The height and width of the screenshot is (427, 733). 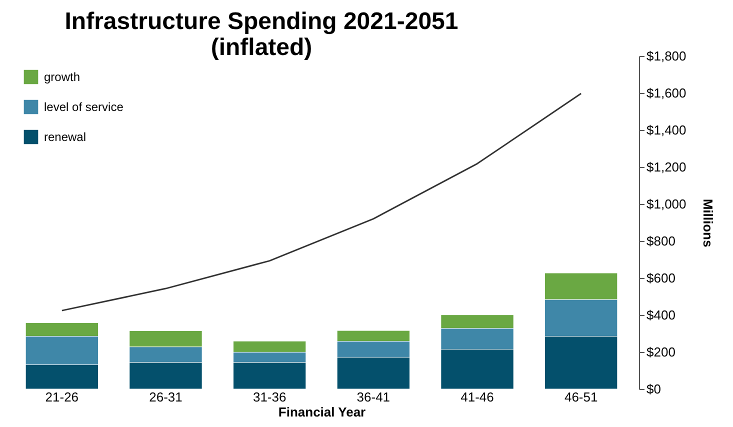 I want to click on legend-label: renewal, so click(x=65, y=137).